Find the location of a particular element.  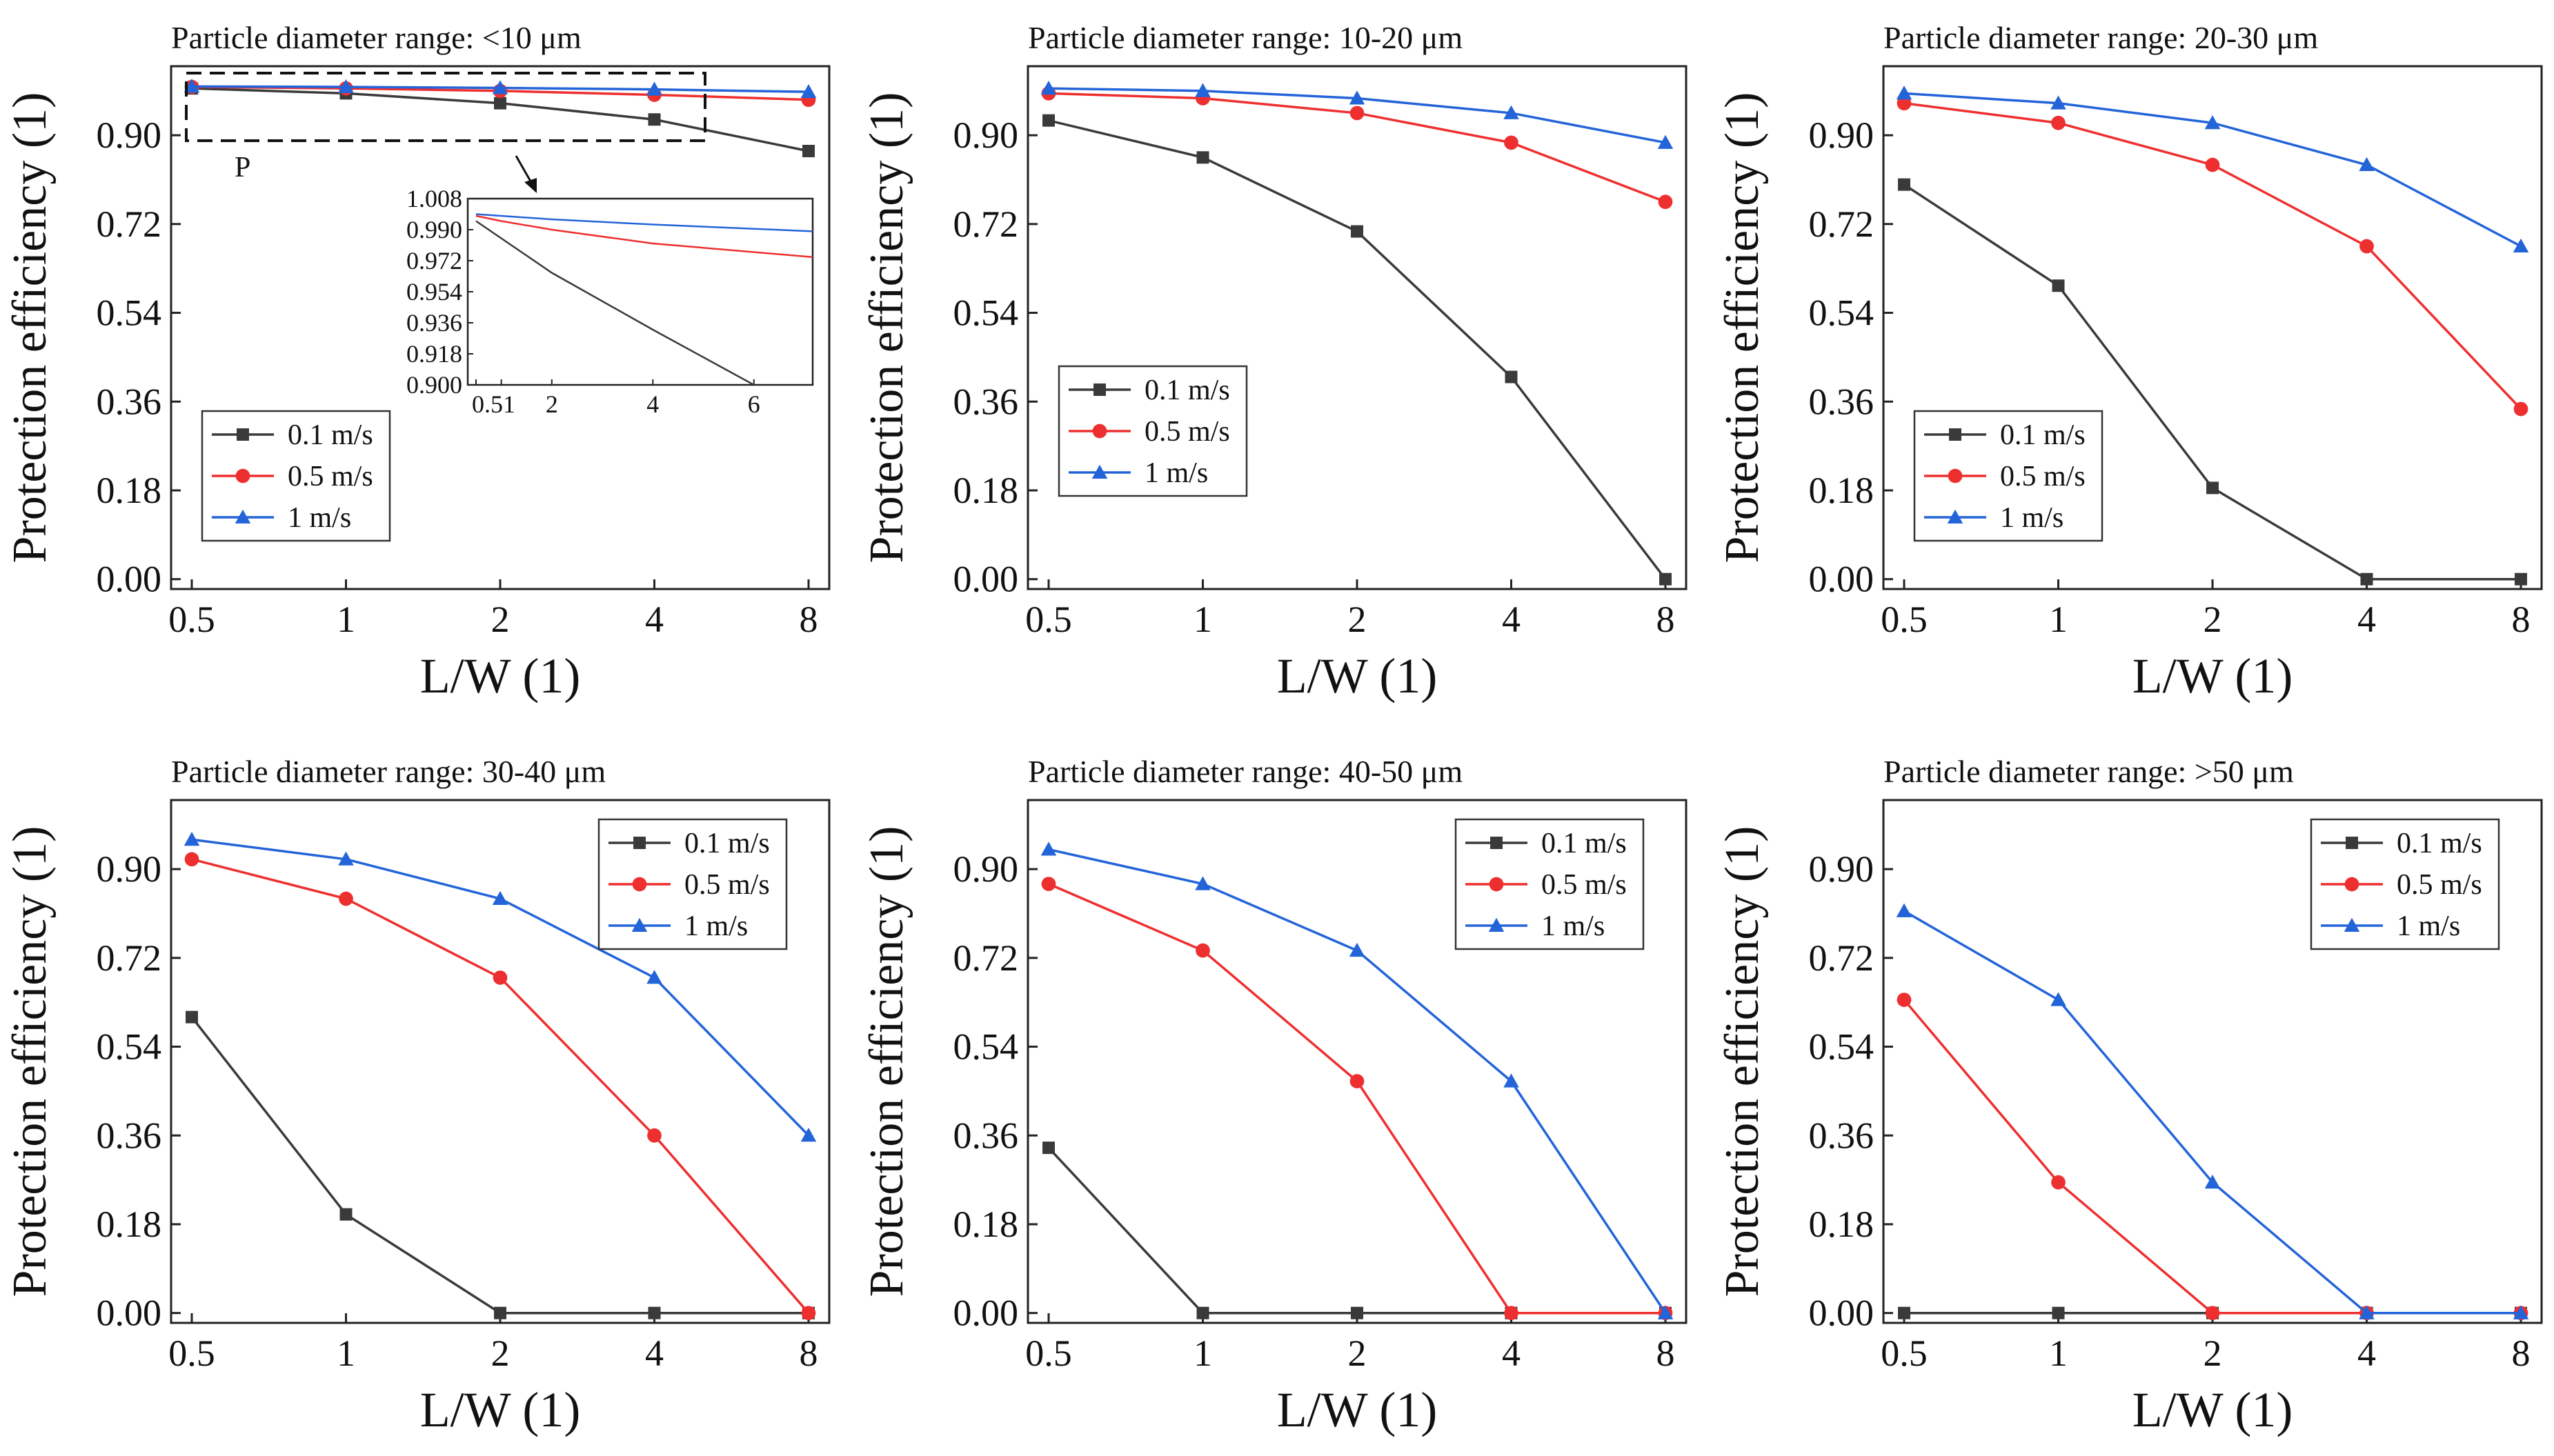

zoom-arrow is located at coordinates (524, 170).